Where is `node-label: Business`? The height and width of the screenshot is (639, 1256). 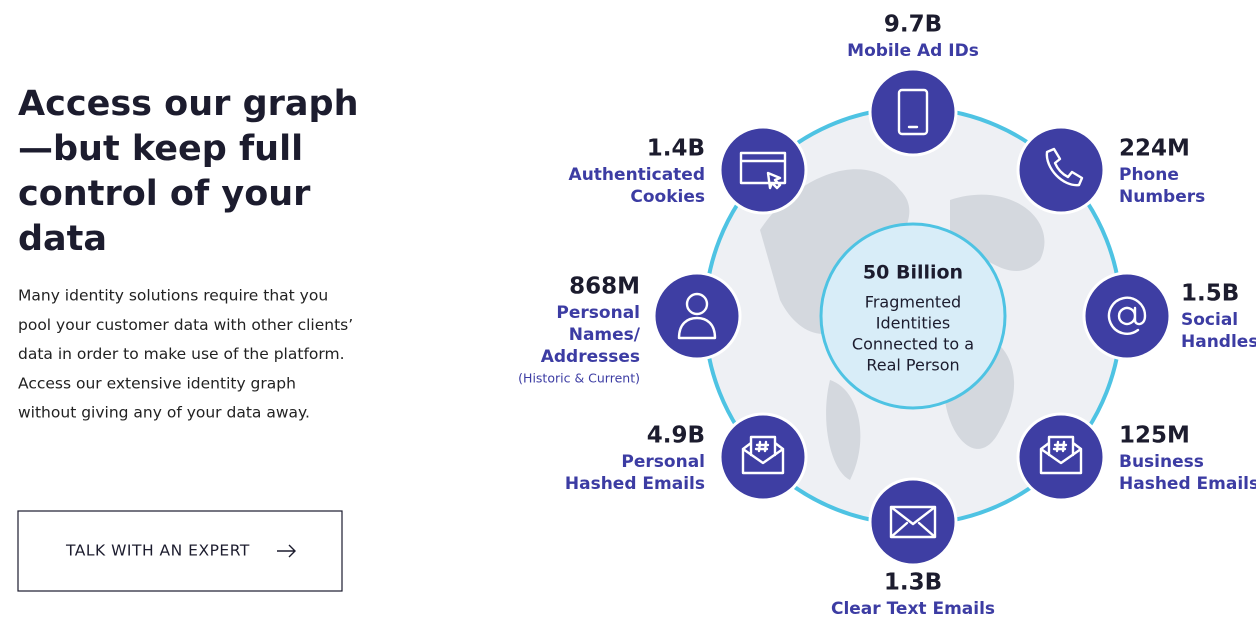 node-label: Business is located at coordinates (1161, 462).